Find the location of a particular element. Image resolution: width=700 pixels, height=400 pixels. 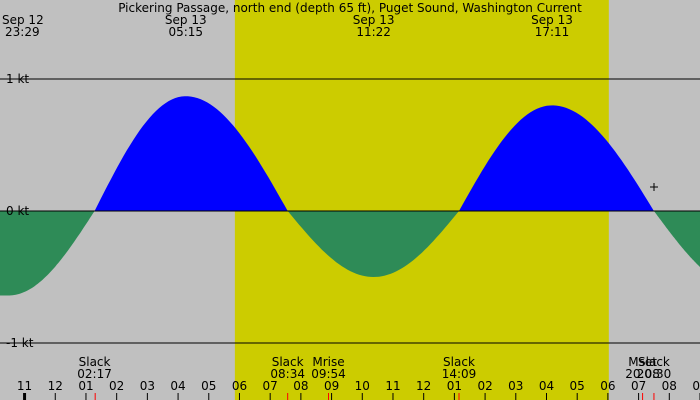

event-time-label: 14:09 is located at coordinates (459, 374).